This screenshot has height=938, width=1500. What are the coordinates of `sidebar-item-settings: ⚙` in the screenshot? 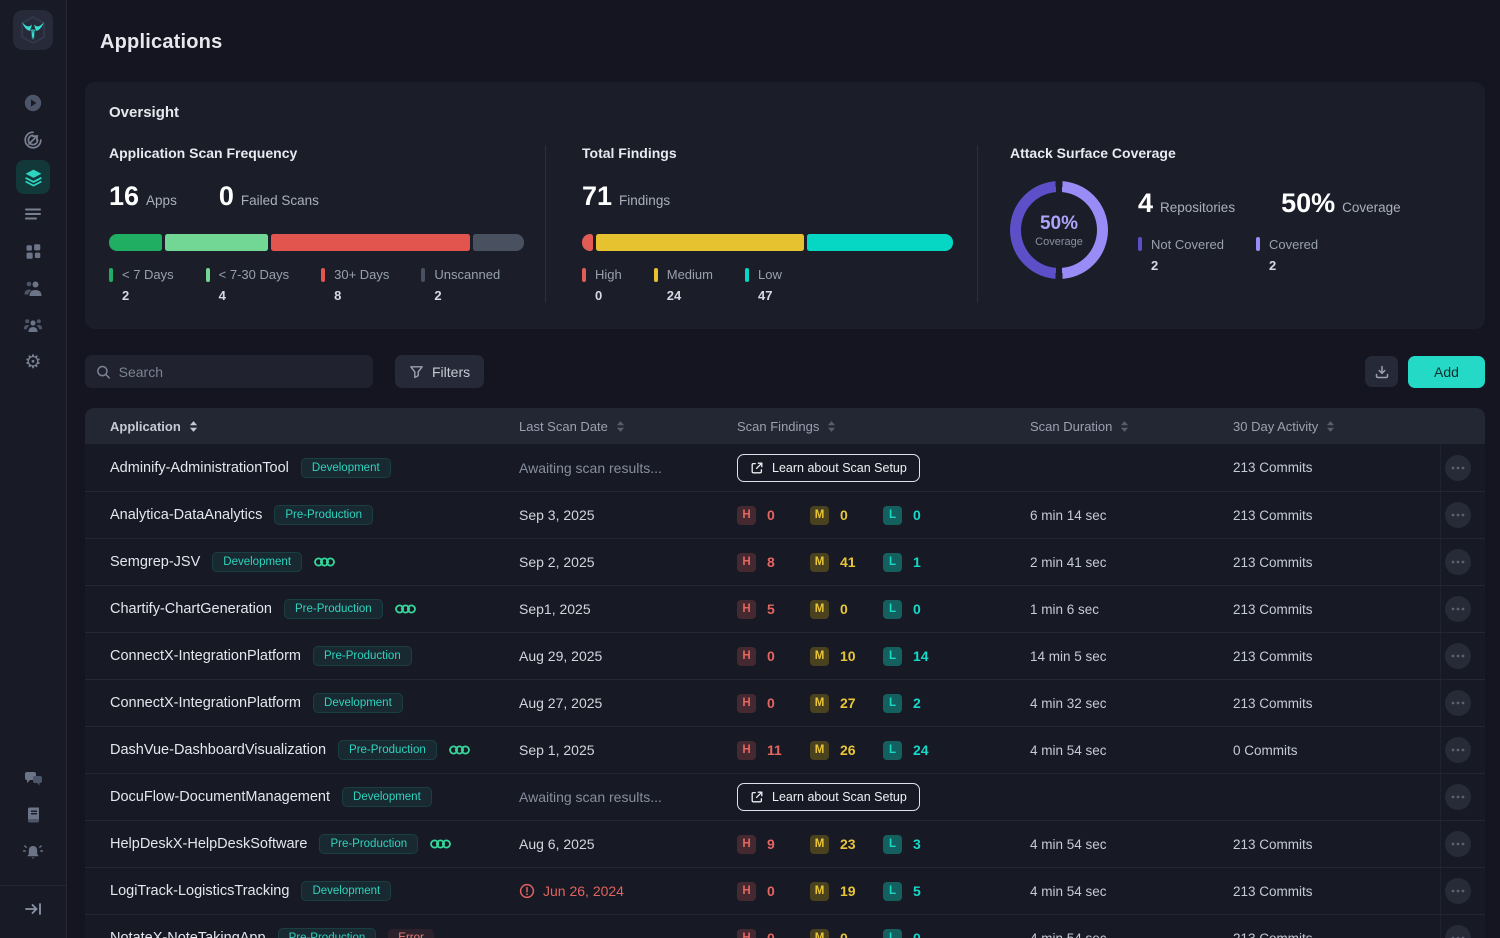 It's located at (33, 362).